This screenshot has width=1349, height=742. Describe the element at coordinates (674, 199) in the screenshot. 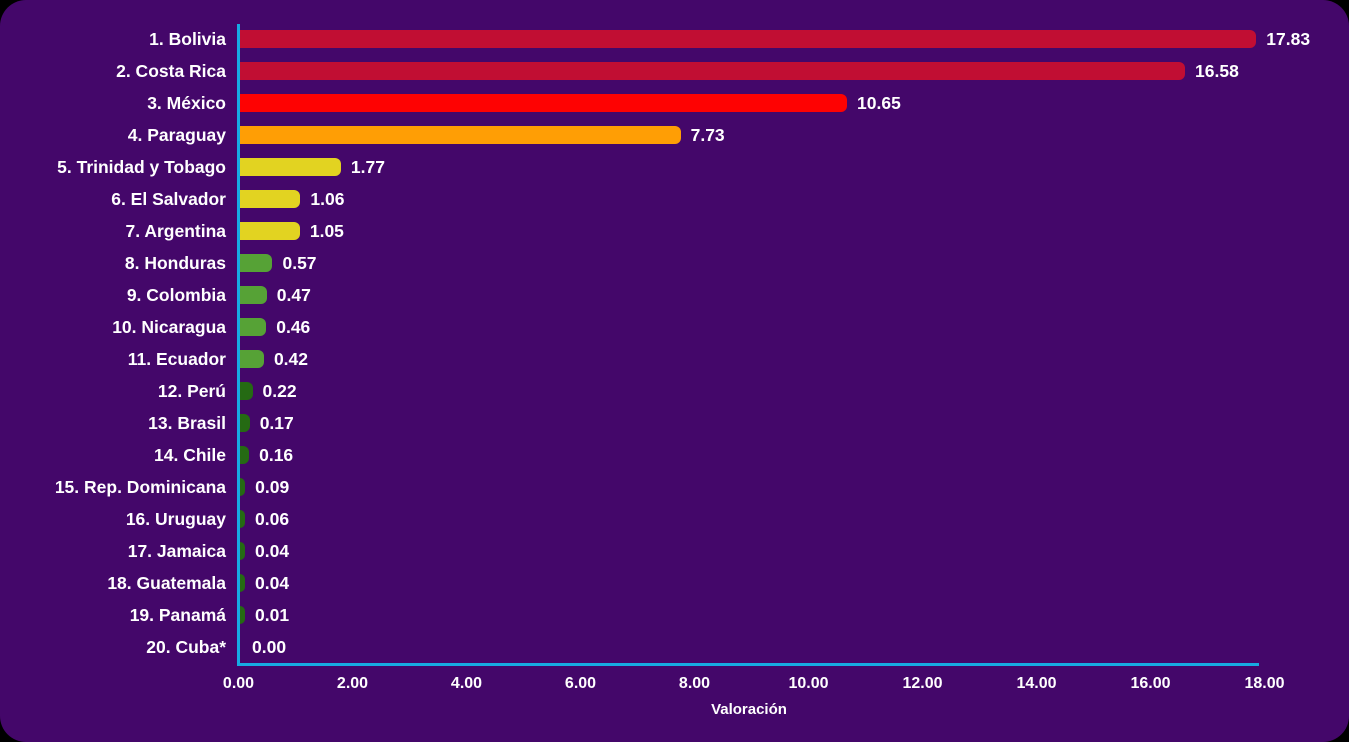

I see `chart-row: 6. El Salvador 1.06` at that location.